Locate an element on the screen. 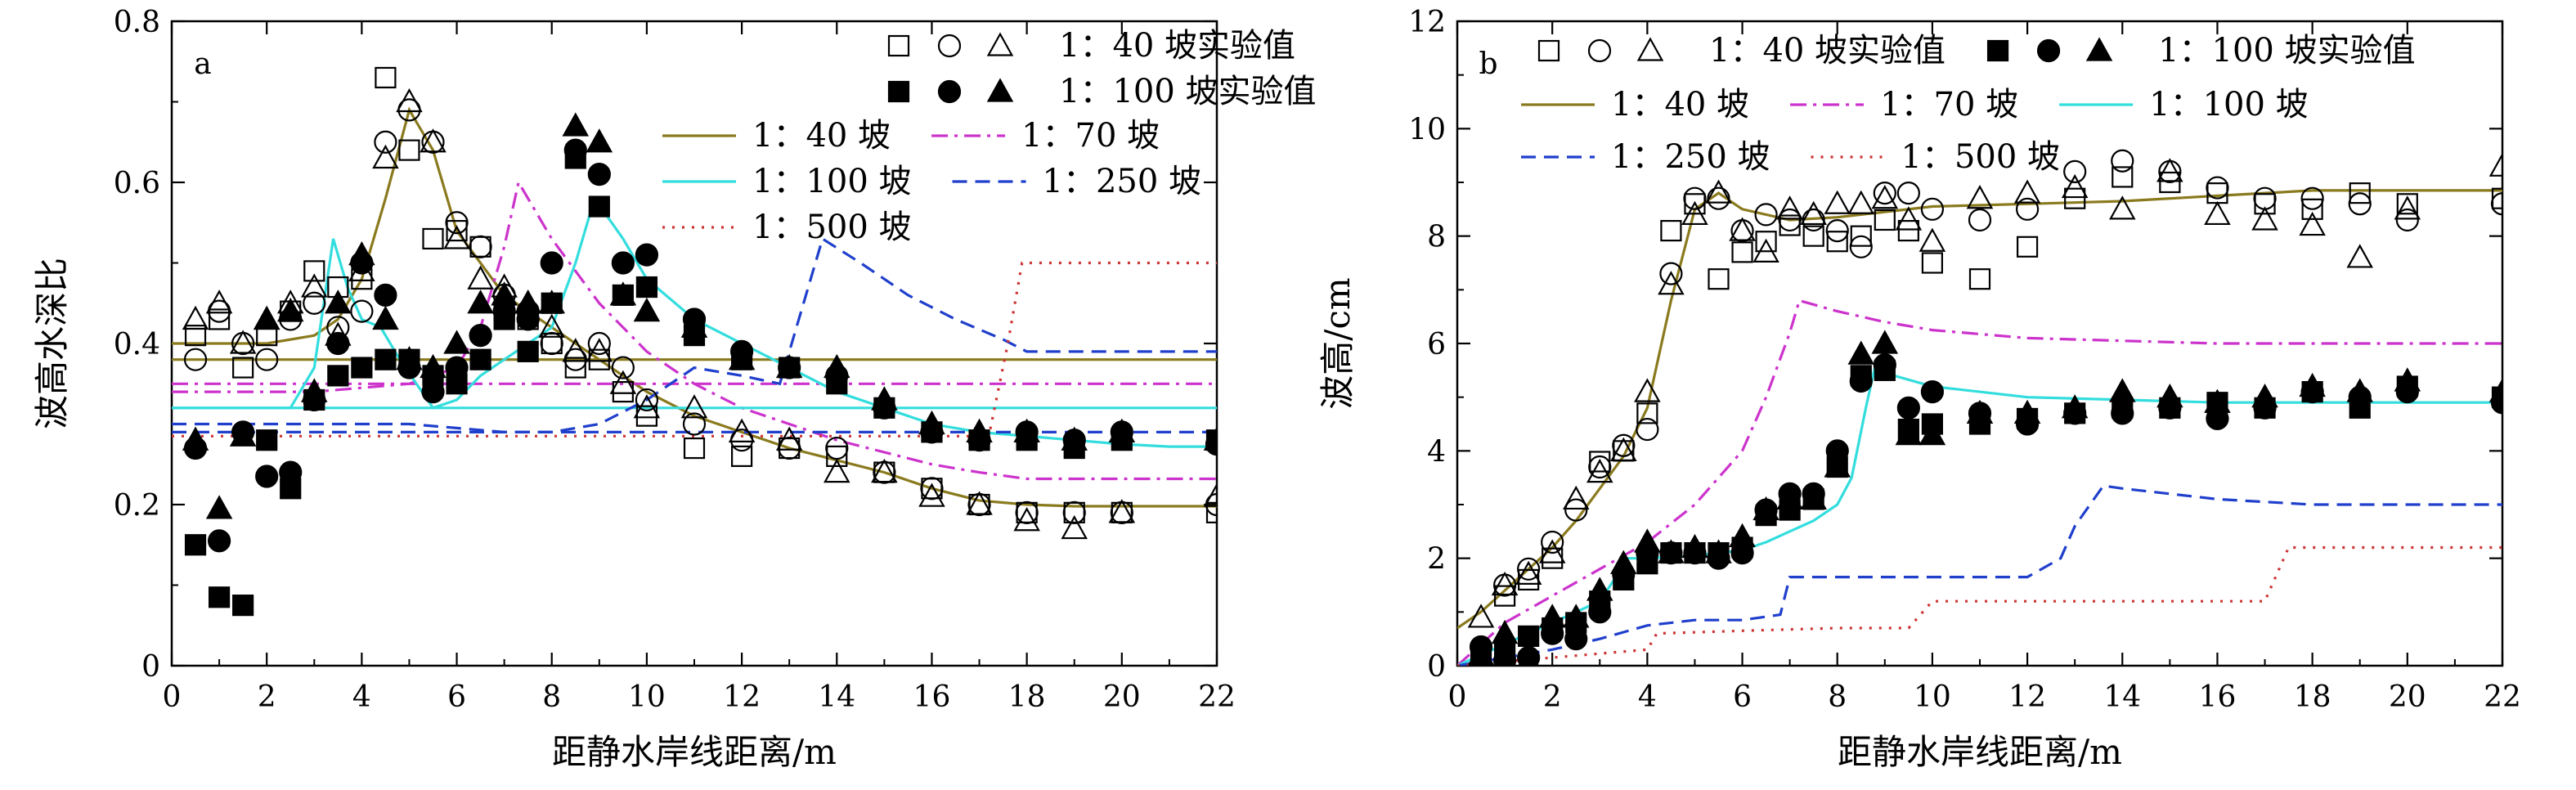 The width and height of the screenshot is (2576, 790). series-line-s250 is located at coordinates (1980, 575).